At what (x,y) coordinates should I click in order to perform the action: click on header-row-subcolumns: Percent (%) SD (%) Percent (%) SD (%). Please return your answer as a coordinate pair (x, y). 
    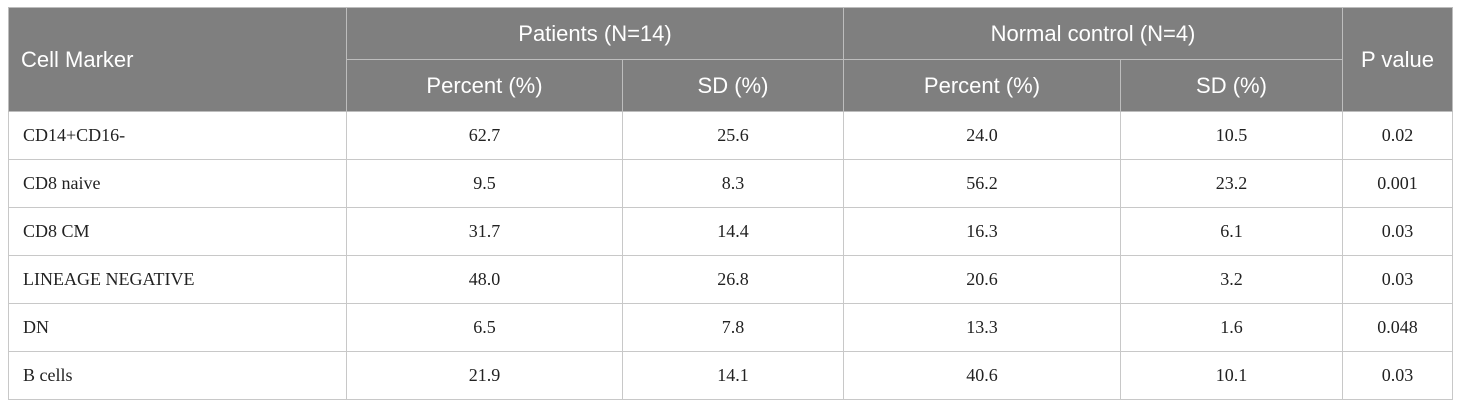
    Looking at the image, I should click on (731, 85).